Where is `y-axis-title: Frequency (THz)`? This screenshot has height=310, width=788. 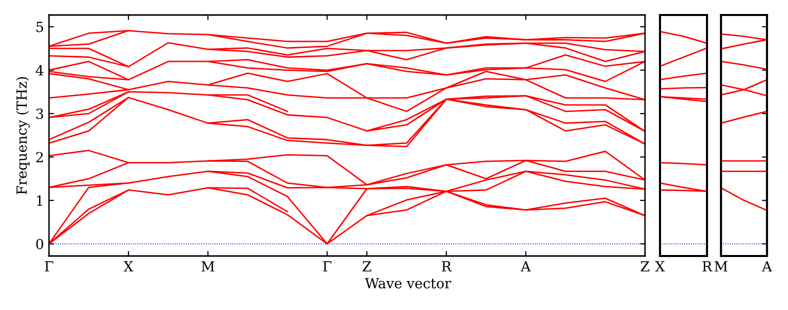 y-axis-title: Frequency (THz) is located at coordinates (23, 135).